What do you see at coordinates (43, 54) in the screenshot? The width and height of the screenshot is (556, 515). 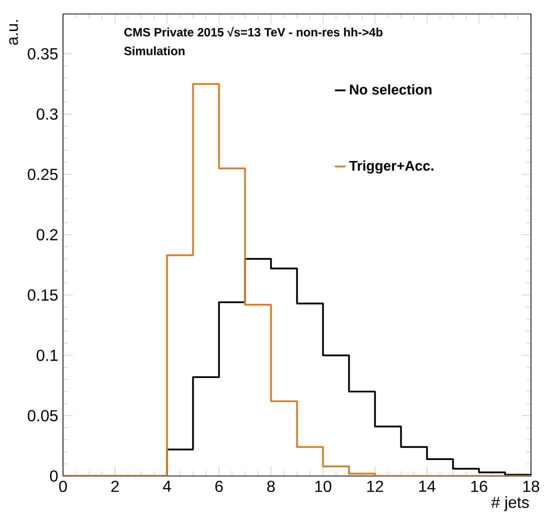 I see `y-tick-label: 0.35` at bounding box center [43, 54].